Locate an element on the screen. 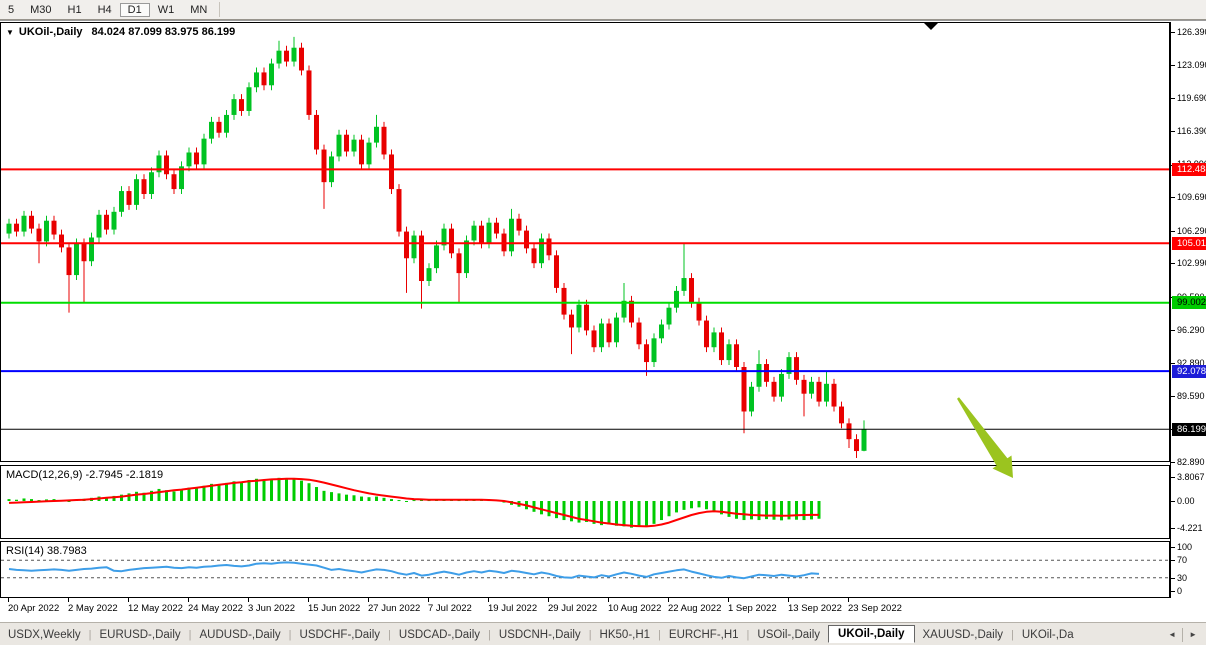 The height and width of the screenshot is (645, 1206). timeframe-button-MN: MN is located at coordinates (199, 9).